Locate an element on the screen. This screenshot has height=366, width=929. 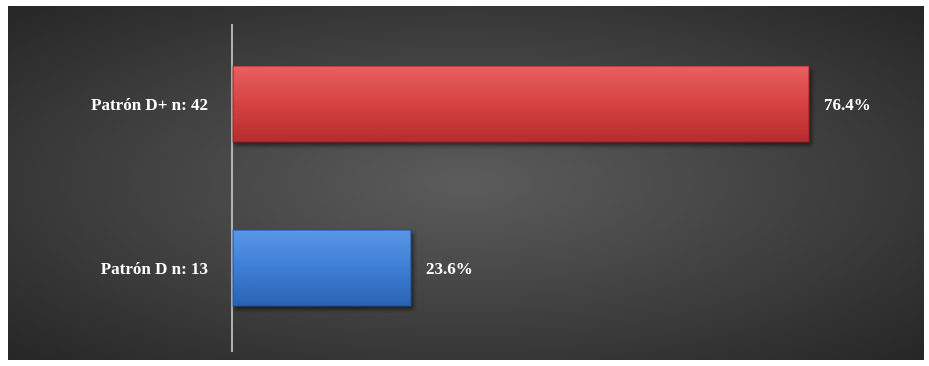
value-label-1: 23.6% is located at coordinates (449, 268).